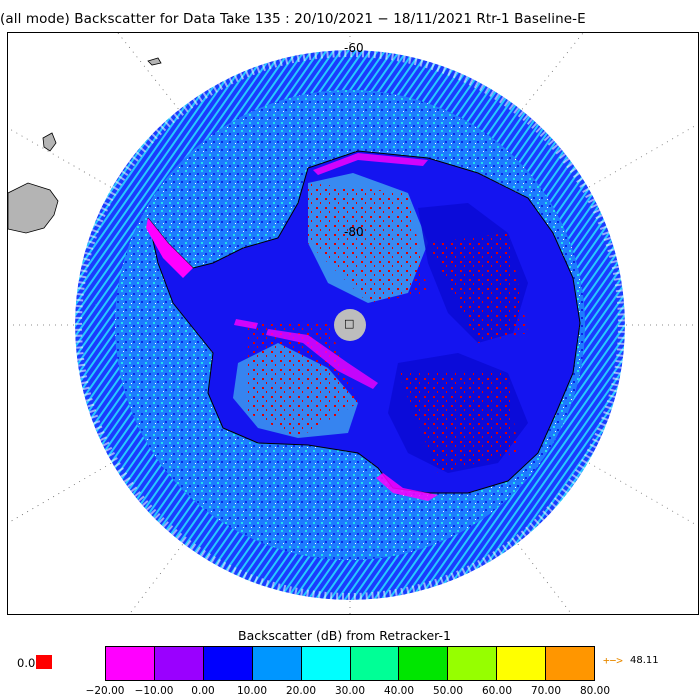  I want to click on colorbar, so click(350, 663).